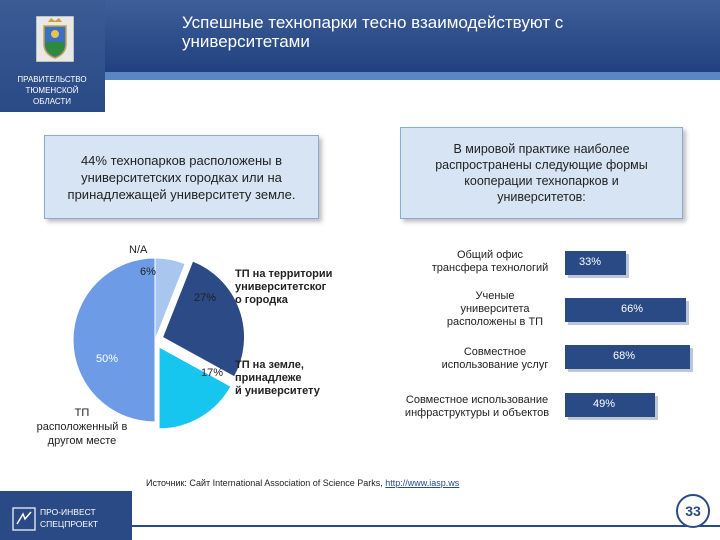 The width and height of the screenshot is (720, 540). Describe the element at coordinates (205, 298) in the screenshot. I see `pie-value-campus: 27%` at that location.